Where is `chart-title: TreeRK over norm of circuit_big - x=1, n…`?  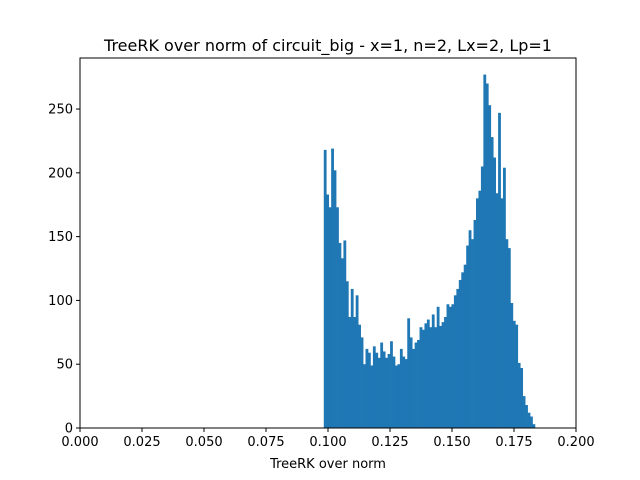
chart-title: TreeRK over norm of circuit_big - x=1, n… is located at coordinates (327, 46).